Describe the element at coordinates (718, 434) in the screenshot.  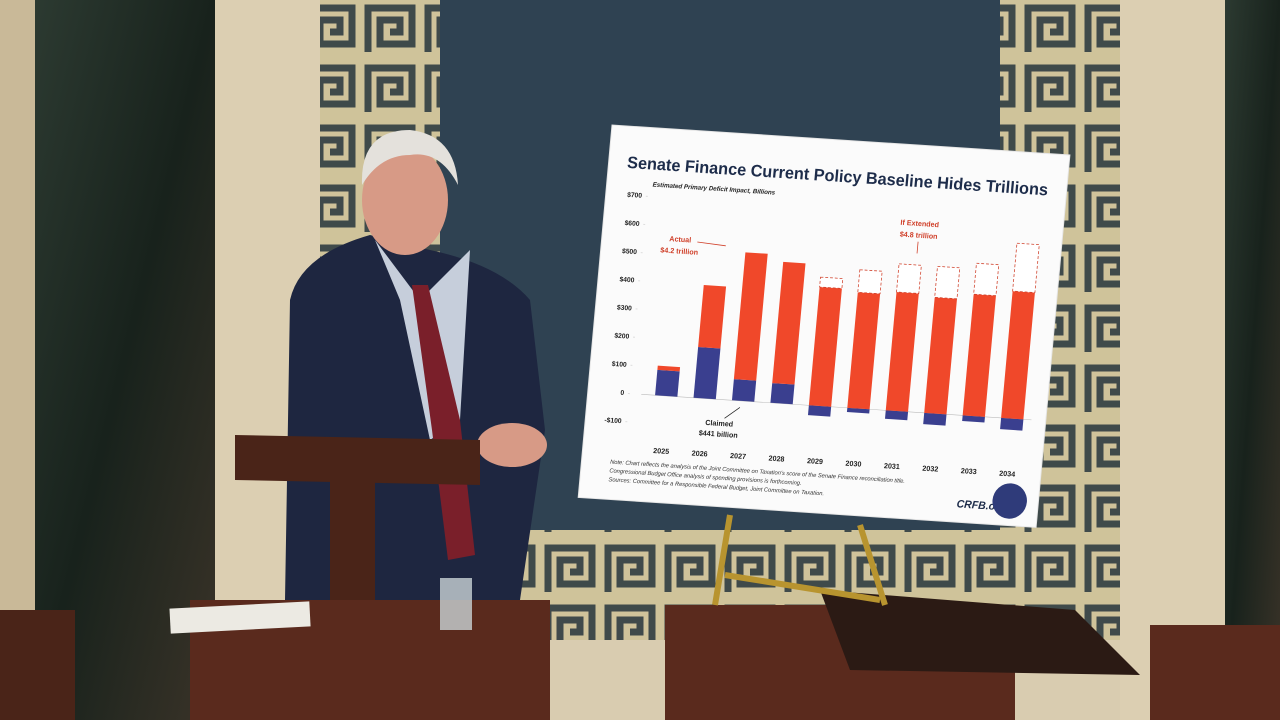
I see `annotation: $441 billion` at that location.